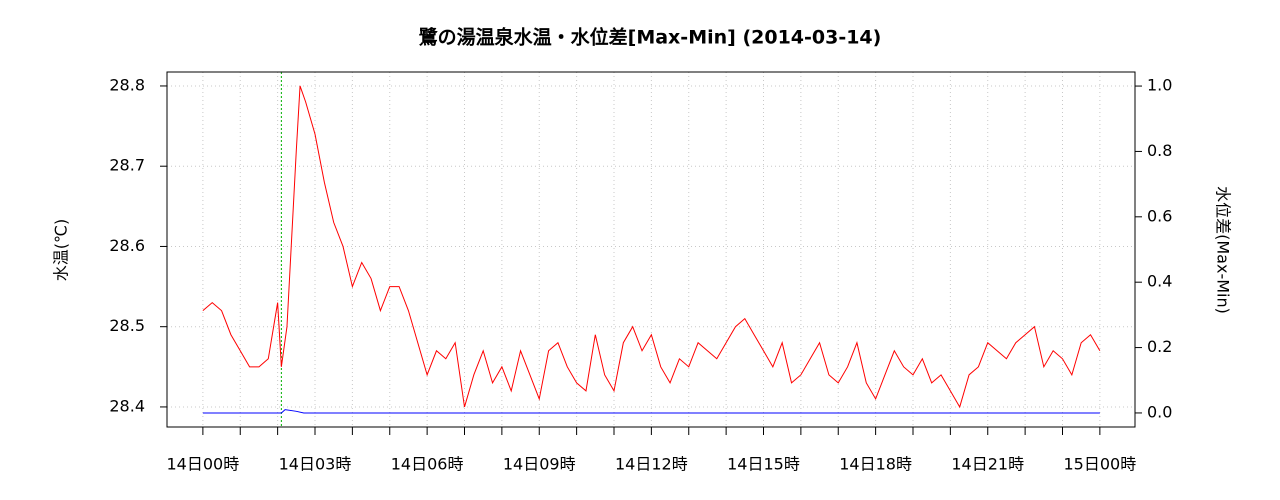 The height and width of the screenshot is (500, 1280). I want to click on y2-tick-label: 0.4, so click(1159, 281).